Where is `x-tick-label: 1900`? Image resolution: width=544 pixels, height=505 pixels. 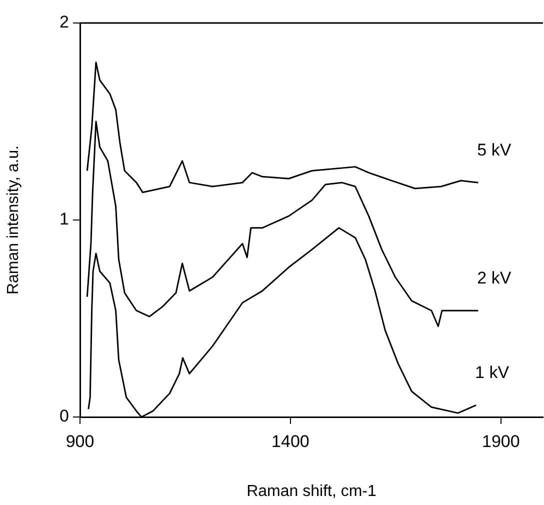
x-tick-label: 1900 is located at coordinates (501, 441).